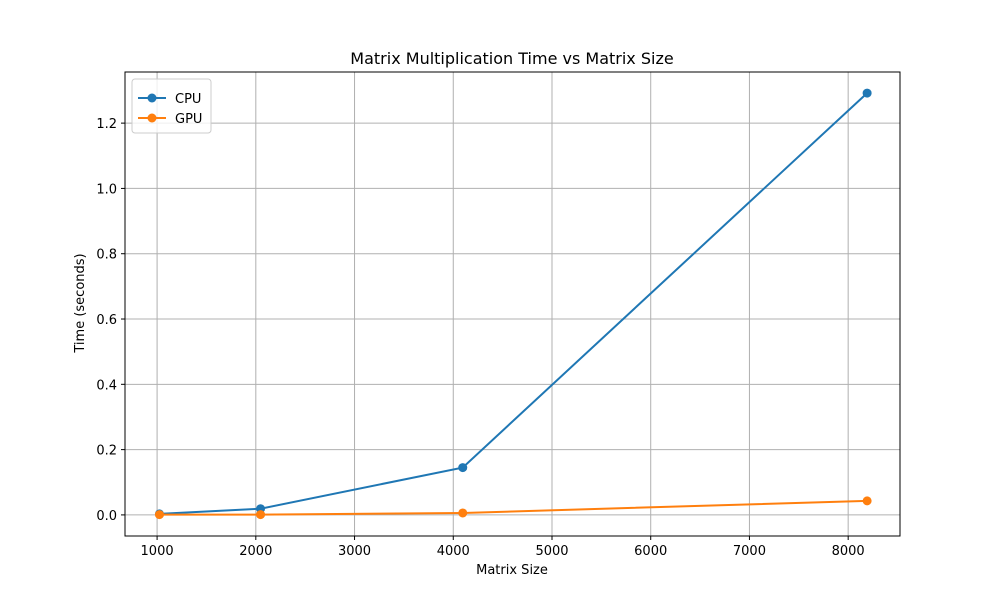 This screenshot has height=604, width=1000. Describe the element at coordinates (106, 320) in the screenshot. I see `y-tick-label: 0.6` at that location.